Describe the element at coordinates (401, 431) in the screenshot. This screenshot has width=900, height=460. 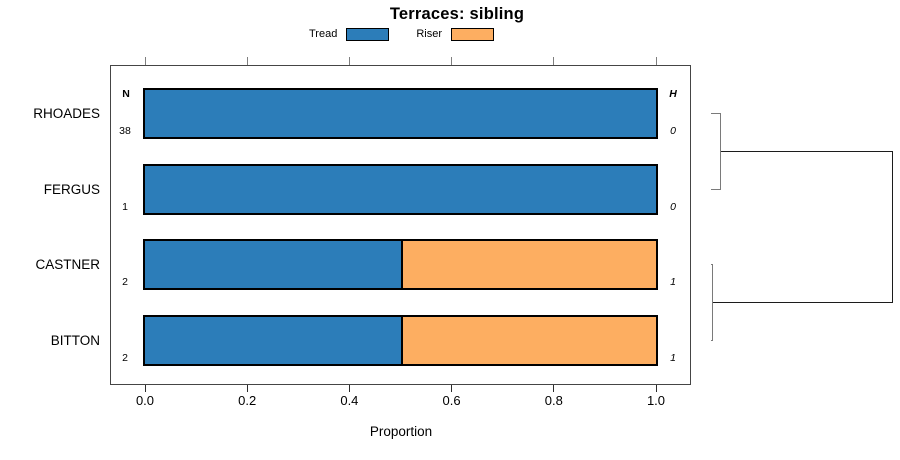
I see `x-axis-title: Proportion` at that location.